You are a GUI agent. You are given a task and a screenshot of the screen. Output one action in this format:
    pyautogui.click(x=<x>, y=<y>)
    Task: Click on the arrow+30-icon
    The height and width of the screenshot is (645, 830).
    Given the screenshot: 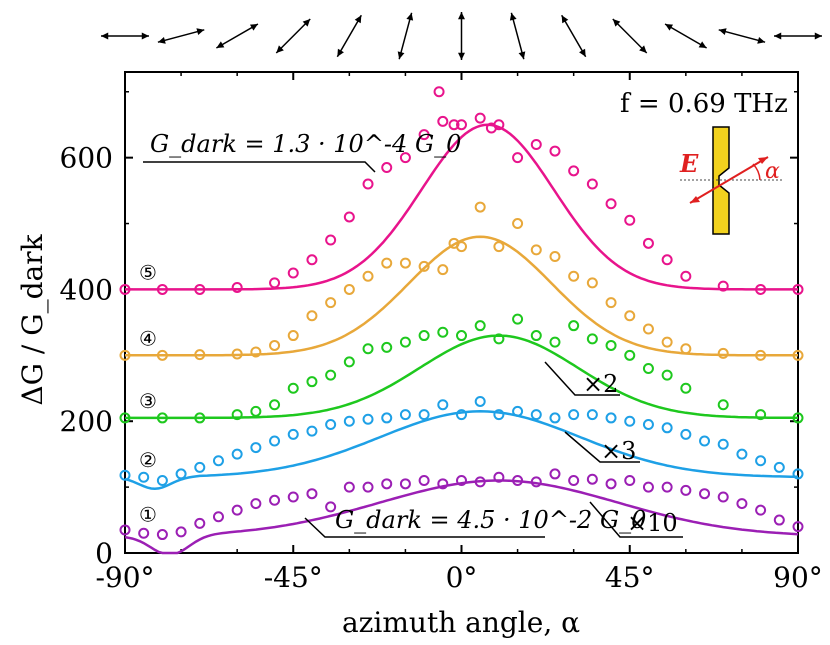 What is the action you would take?
    pyautogui.click(x=574, y=36)
    